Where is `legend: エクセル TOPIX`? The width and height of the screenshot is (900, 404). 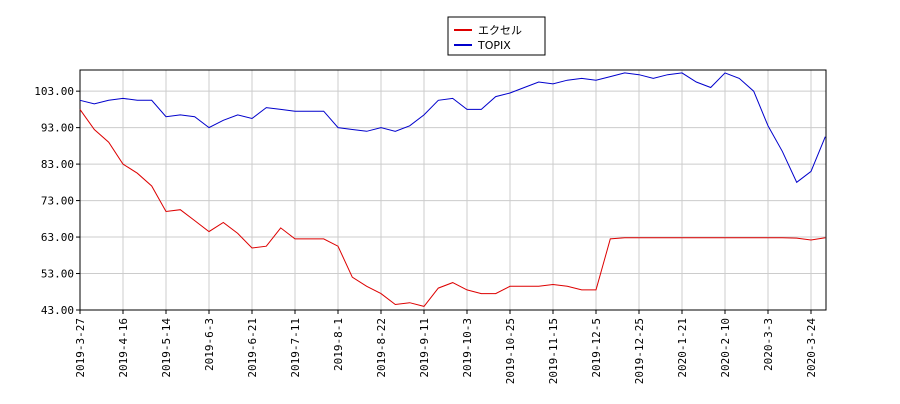
legend: エクセル TOPIX is located at coordinates (496, 36).